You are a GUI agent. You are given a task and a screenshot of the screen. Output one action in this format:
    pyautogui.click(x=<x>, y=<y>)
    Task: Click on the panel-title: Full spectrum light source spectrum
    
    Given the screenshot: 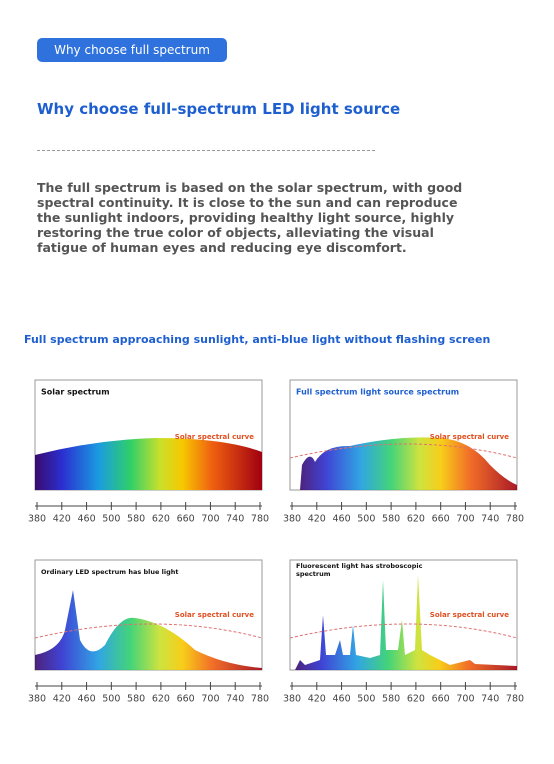 What is the action you would take?
    pyautogui.click(x=377, y=392)
    